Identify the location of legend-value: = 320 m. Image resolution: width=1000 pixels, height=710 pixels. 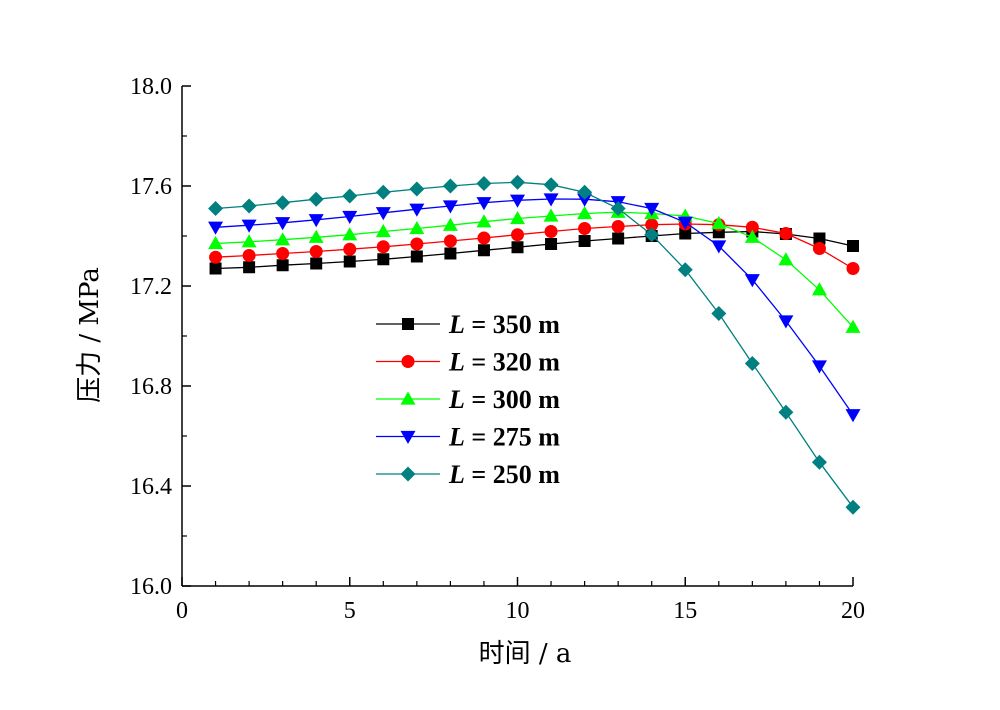
(512, 362).